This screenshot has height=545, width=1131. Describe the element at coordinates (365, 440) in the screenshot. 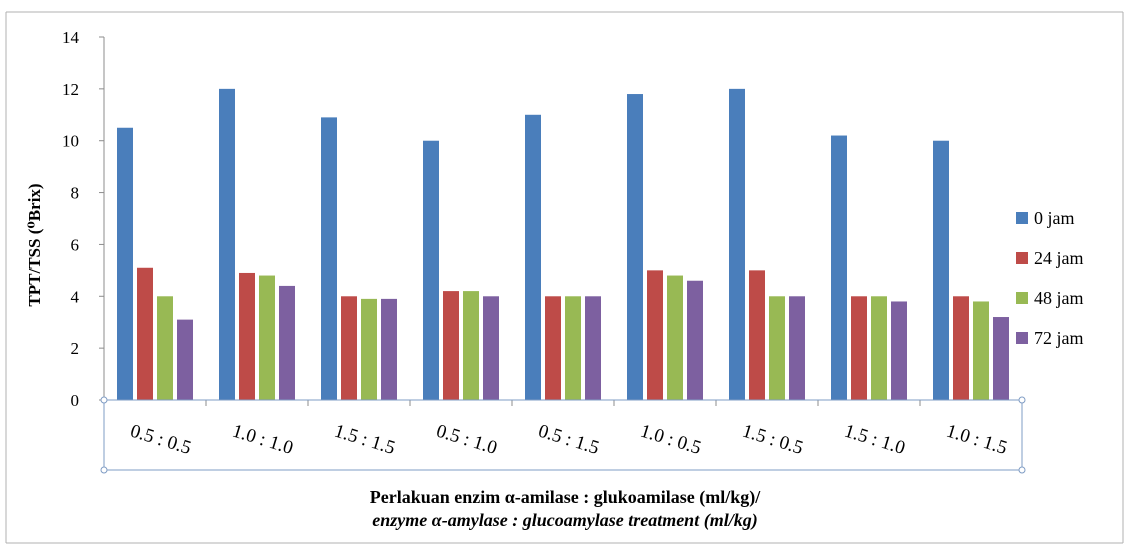

I see `x-tick-label: 1.5` at that location.